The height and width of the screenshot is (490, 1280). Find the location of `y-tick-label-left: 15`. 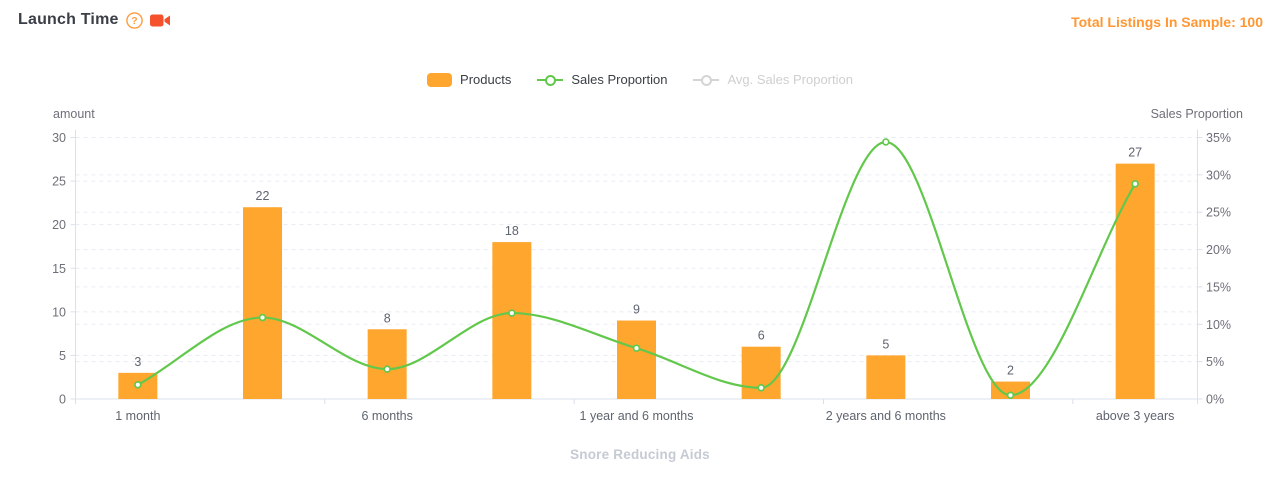

y-tick-label-left: 15 is located at coordinates (59, 269).